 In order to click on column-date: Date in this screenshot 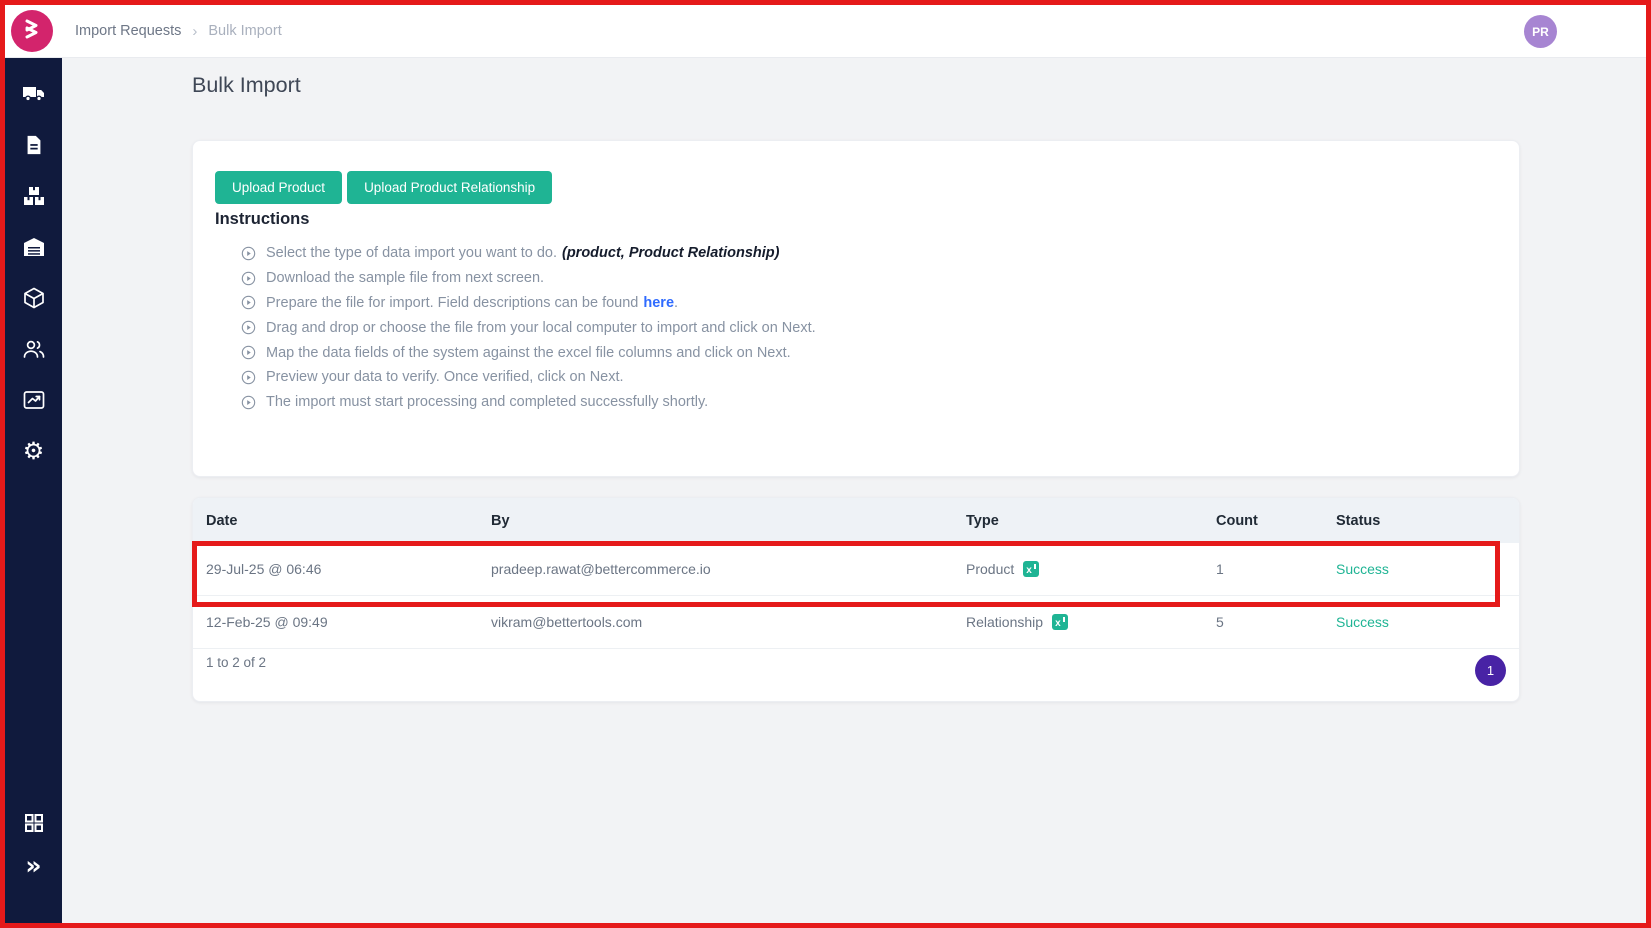, I will do `click(222, 520)`.